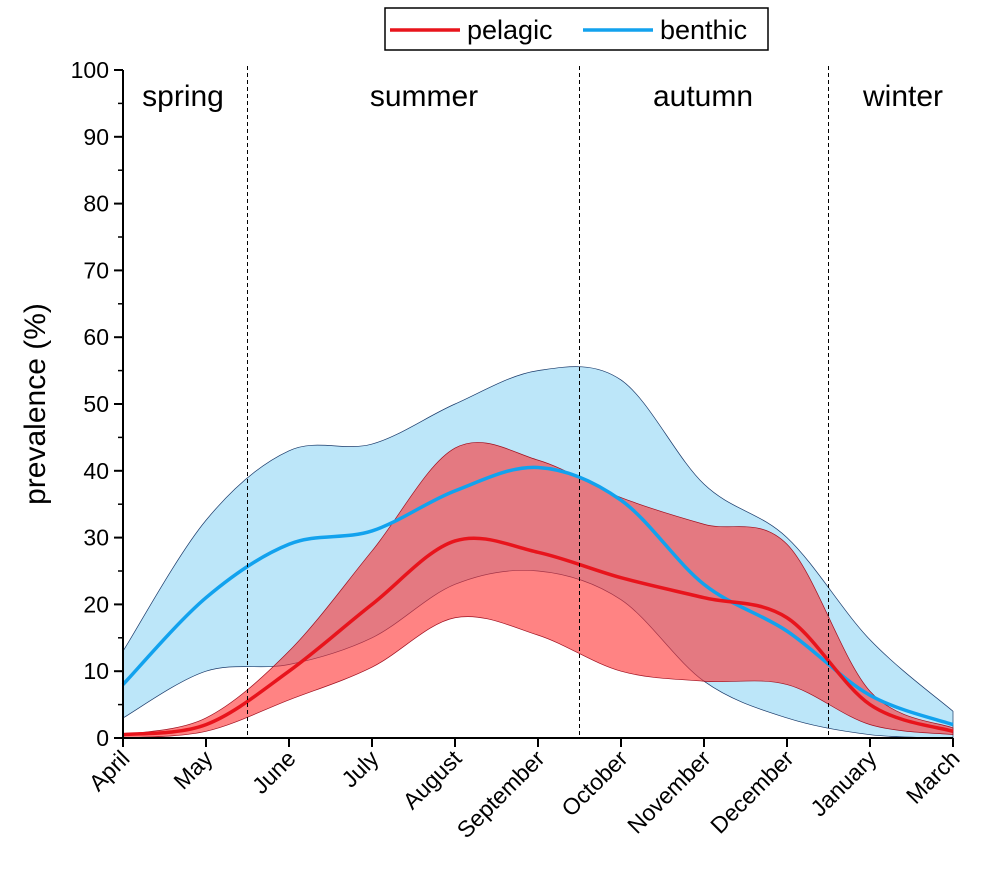 This screenshot has height=878, width=984. Describe the element at coordinates (510, 30) in the screenshot. I see `legend-label: pelagic` at that location.